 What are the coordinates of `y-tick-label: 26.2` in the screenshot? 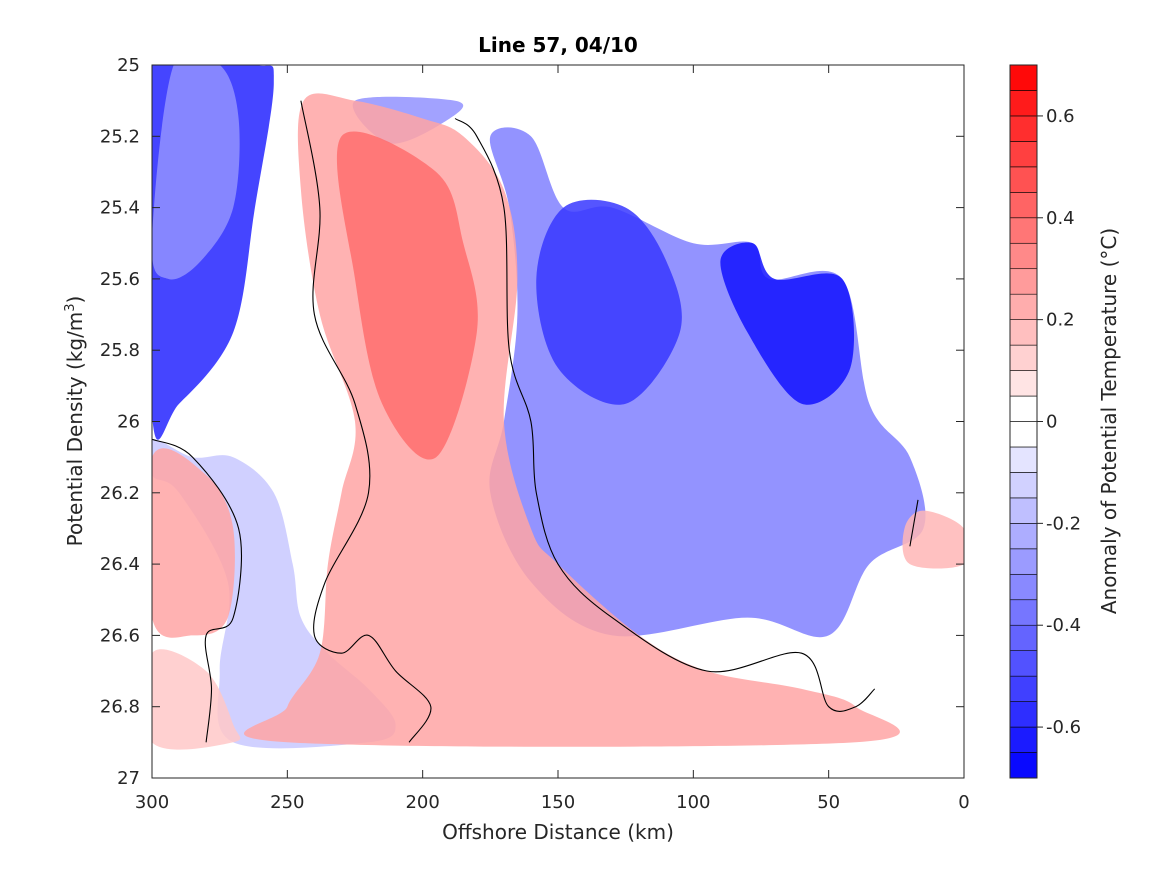 It's located at (120, 493).